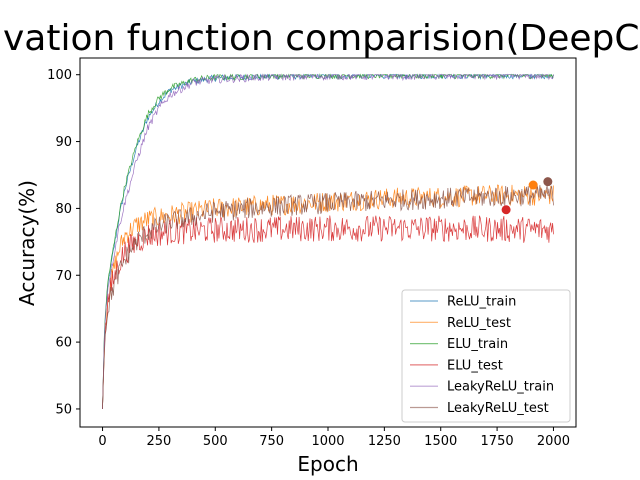  Describe the element at coordinates (63, 242) in the screenshot. I see `y-axis: 50 60 70 80 90 100` at that location.